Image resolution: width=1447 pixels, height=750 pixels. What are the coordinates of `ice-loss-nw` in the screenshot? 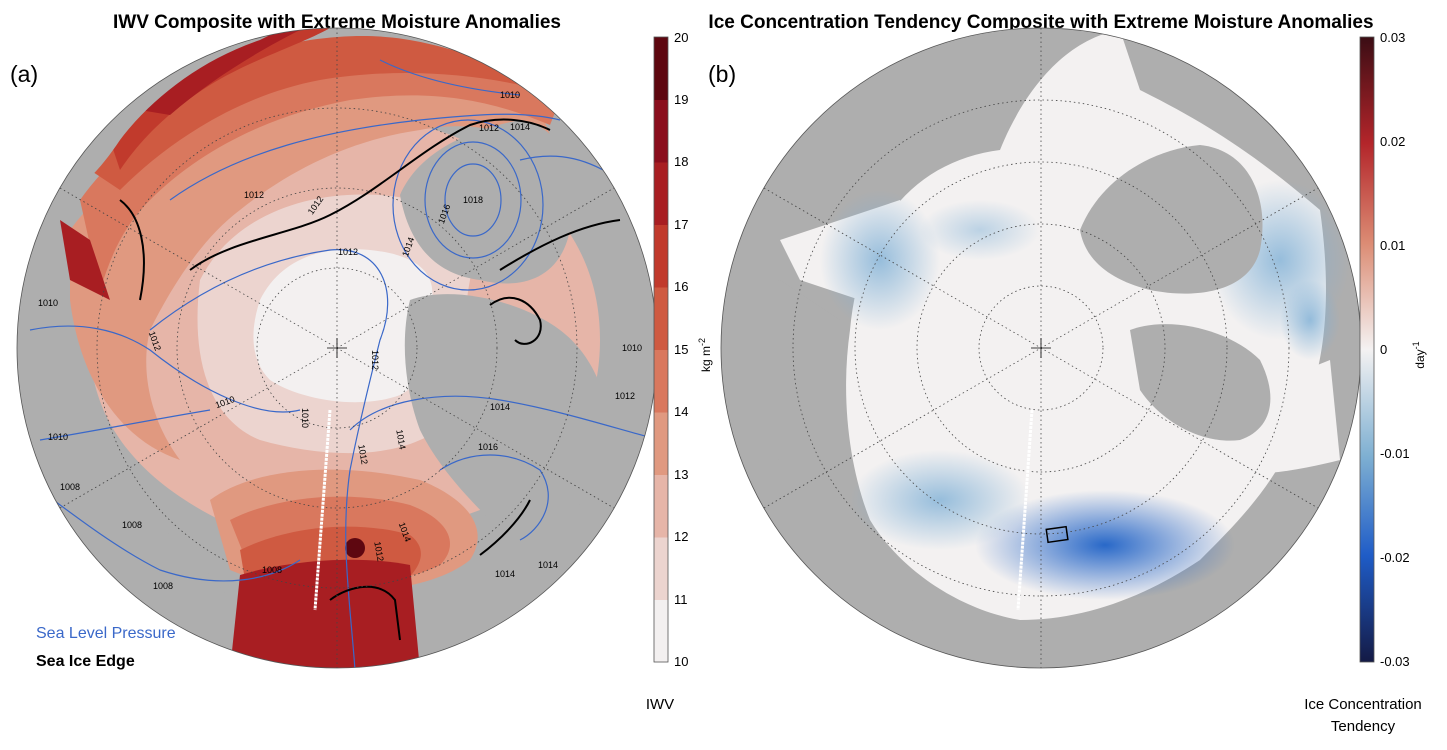 It's located at (880, 260).